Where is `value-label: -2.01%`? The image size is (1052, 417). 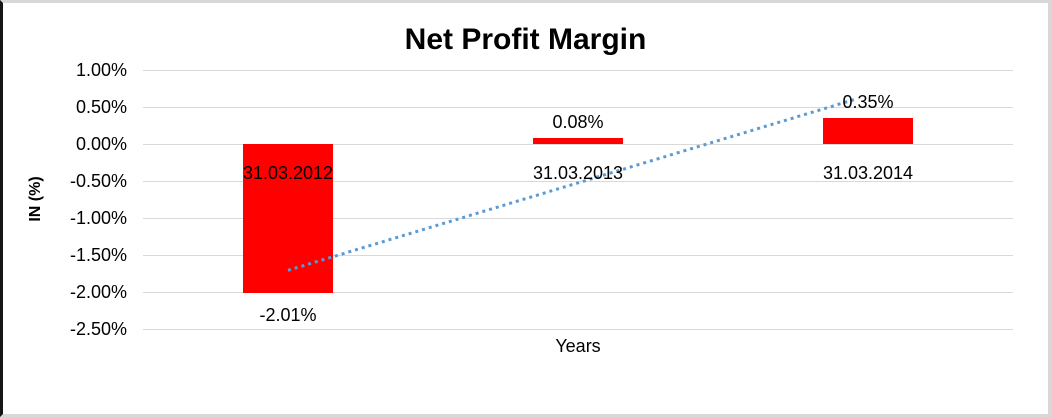 value-label: -2.01% is located at coordinates (288, 314).